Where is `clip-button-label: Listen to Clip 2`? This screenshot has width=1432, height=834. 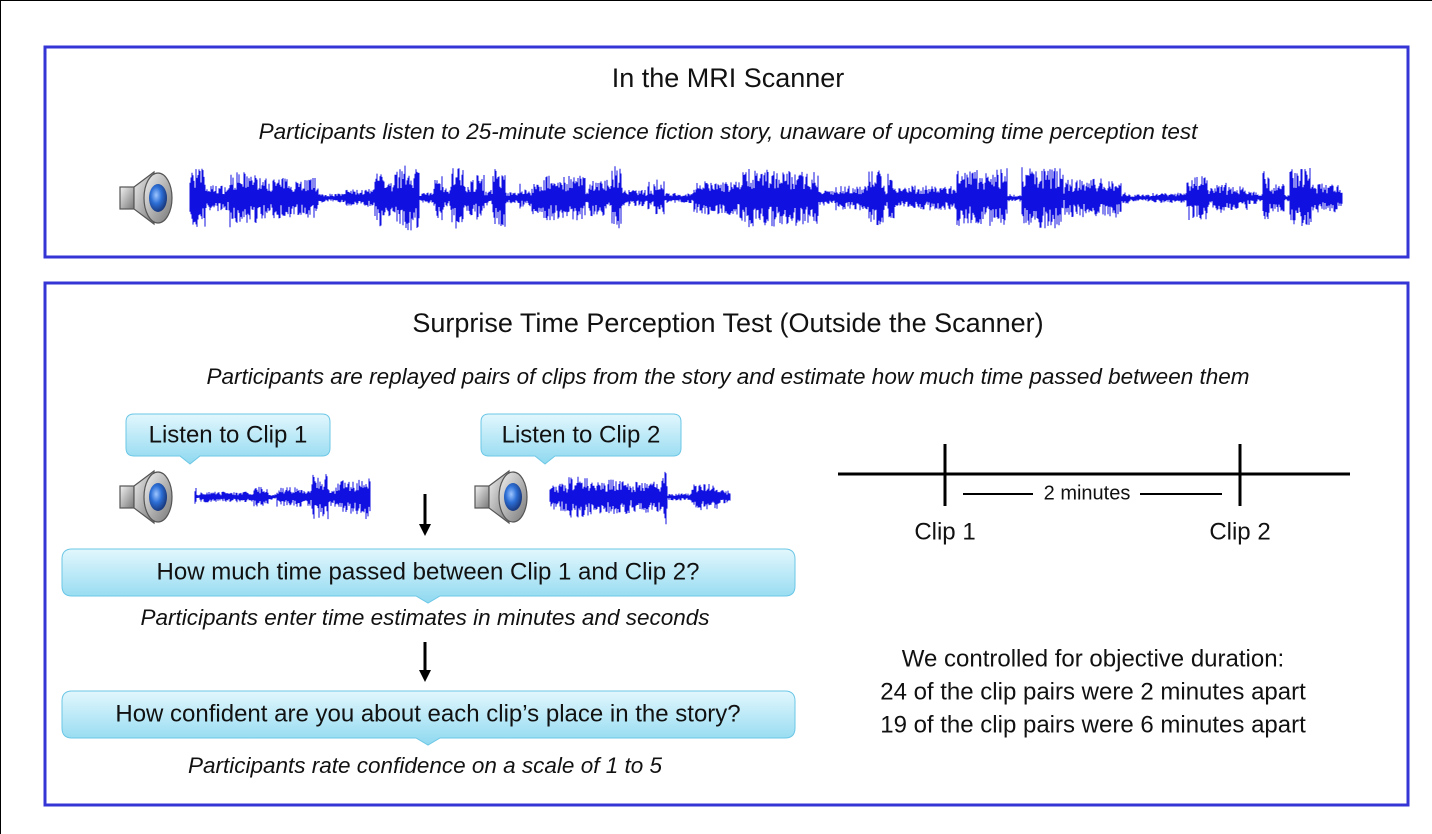
clip-button-label: Listen to Clip 2 is located at coordinates (581, 434).